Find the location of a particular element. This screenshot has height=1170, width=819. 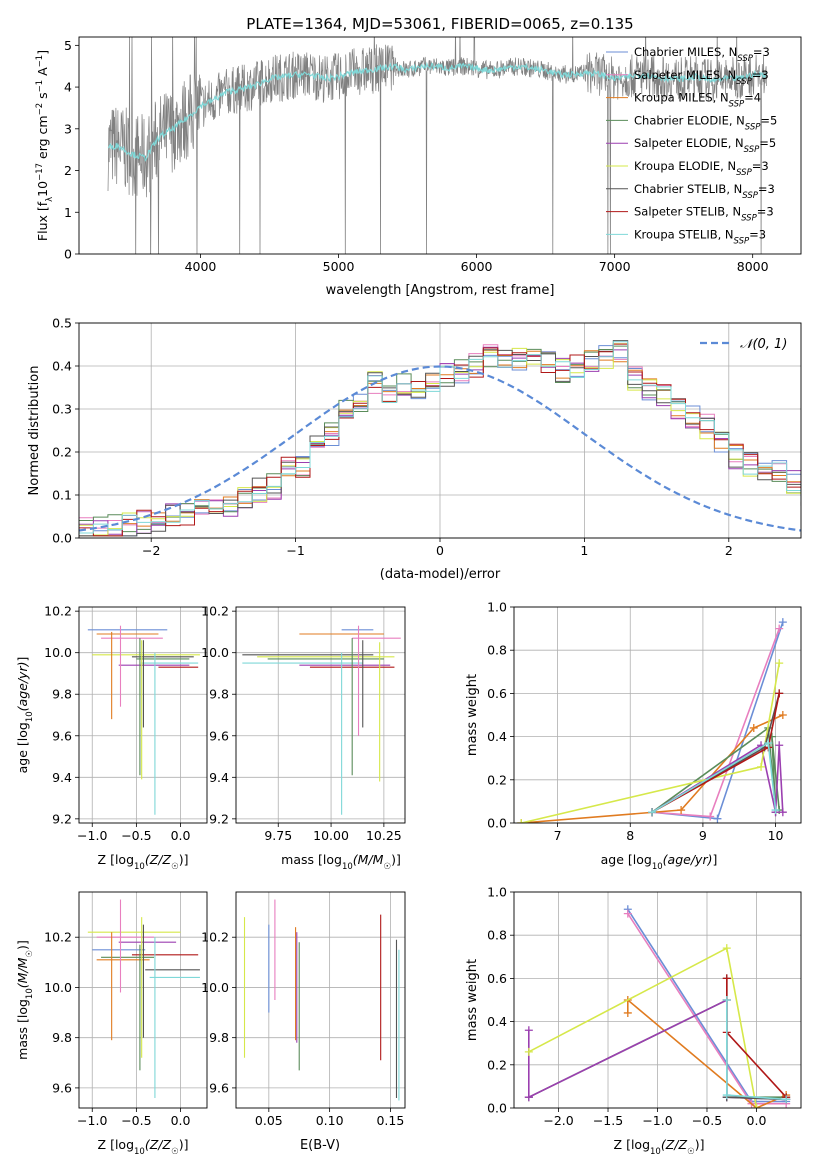

y-axis-label: Normed distribution is located at coordinates (34, 431).